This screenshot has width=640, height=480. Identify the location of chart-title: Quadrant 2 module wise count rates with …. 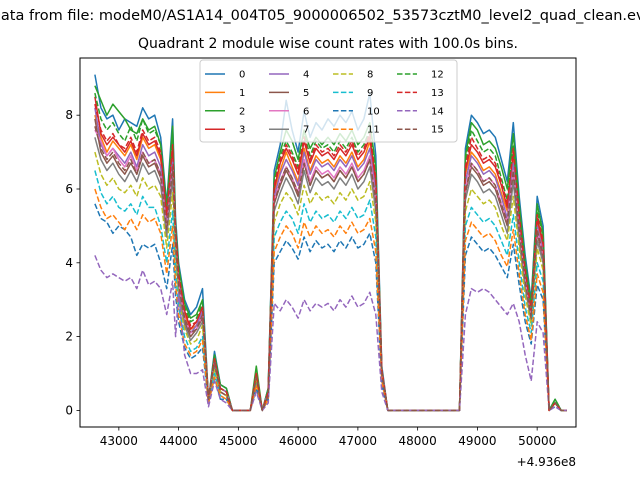
(328, 44).